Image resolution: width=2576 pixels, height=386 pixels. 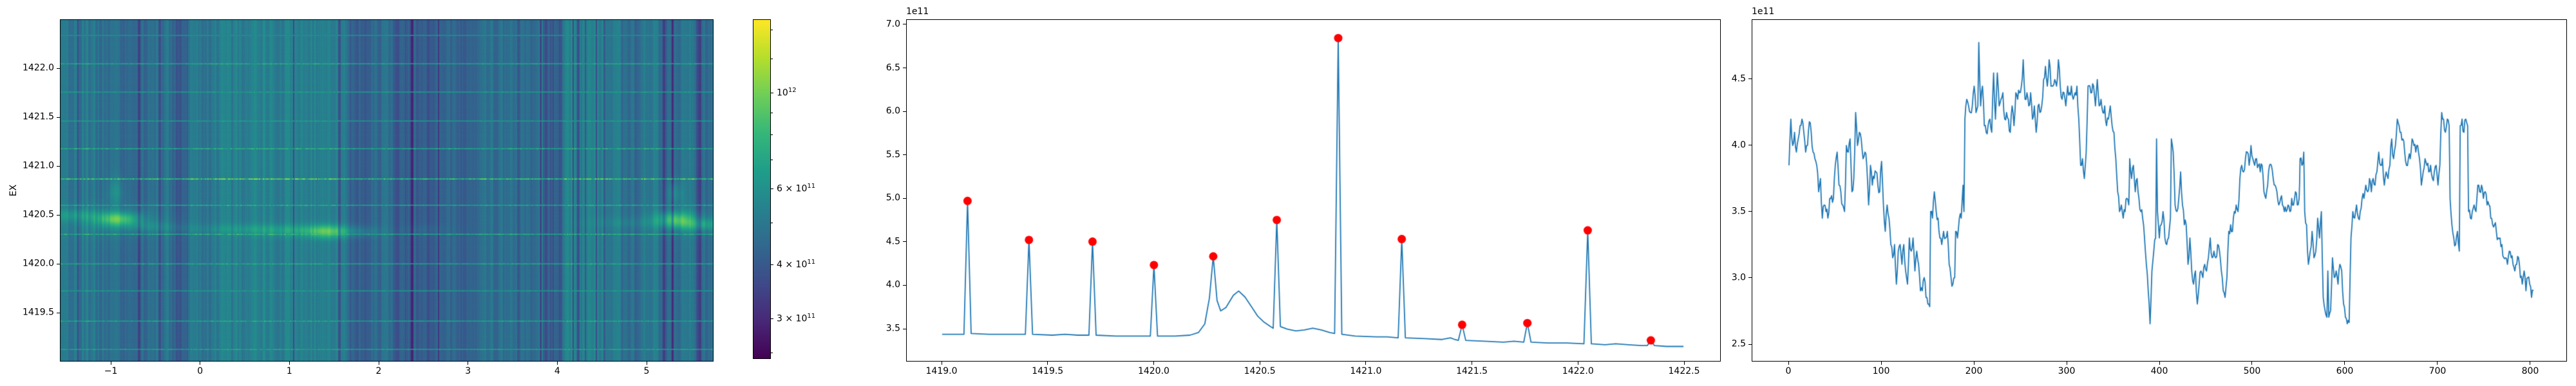 What do you see at coordinates (1739, 277) in the screenshot?
I see `y-tick-label: 3.0` at bounding box center [1739, 277].